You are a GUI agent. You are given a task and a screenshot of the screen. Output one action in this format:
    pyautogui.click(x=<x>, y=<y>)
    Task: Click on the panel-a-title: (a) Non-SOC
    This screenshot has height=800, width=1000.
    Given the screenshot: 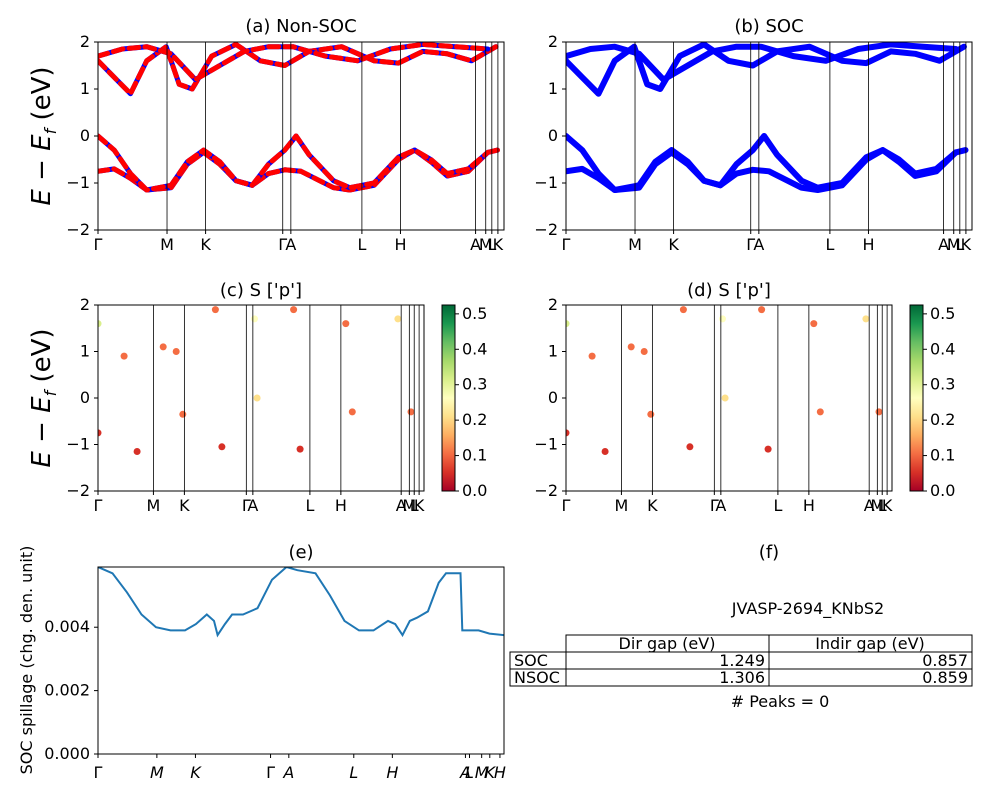 What is the action you would take?
    pyautogui.click(x=300, y=26)
    